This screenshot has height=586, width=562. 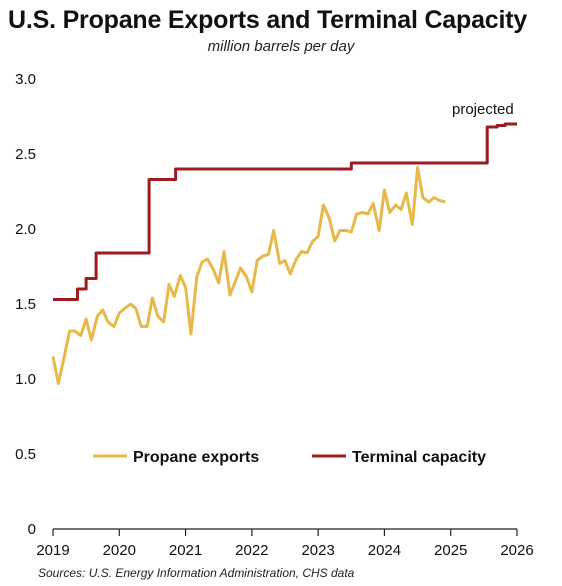 I want to click on x-tick-label: 2019, so click(x=52, y=550).